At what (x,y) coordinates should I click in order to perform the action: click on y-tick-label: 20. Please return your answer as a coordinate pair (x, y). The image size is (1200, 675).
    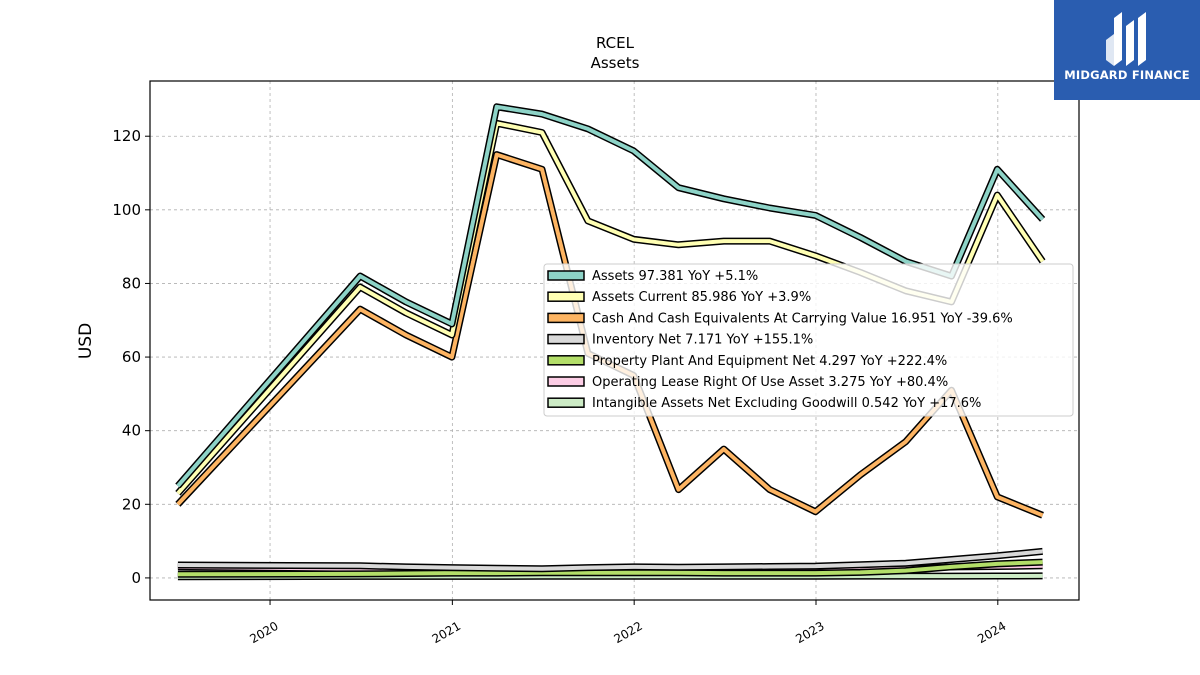
    Looking at the image, I should click on (131, 504).